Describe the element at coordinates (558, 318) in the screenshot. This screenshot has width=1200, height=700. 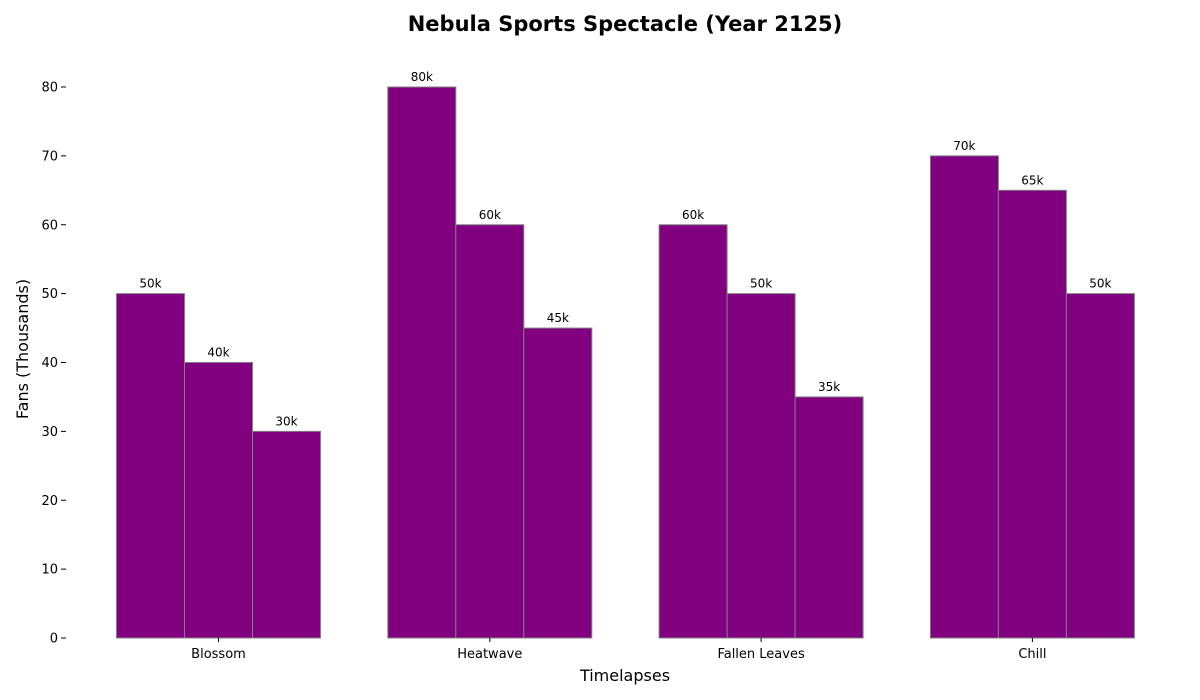
I see `bar-value-label: 45k` at that location.